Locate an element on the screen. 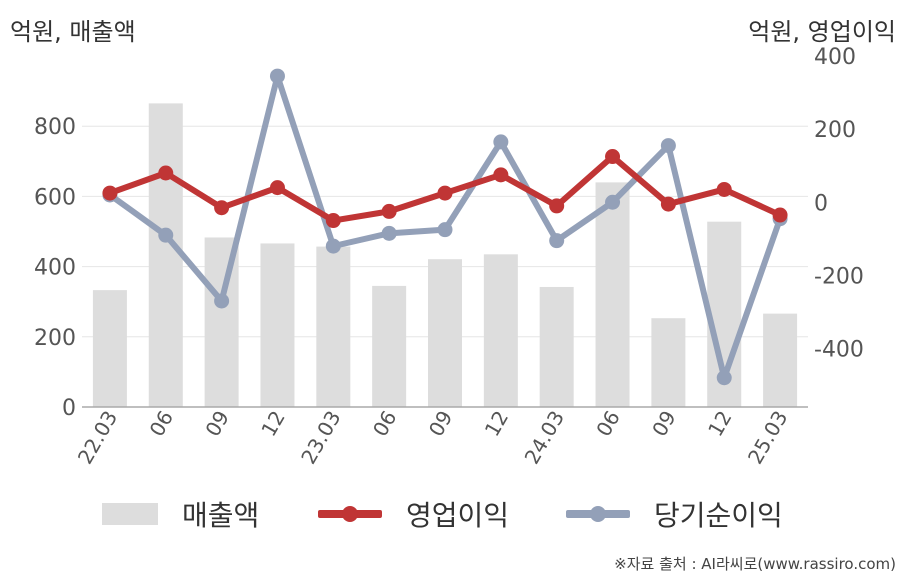 Image resolution: width=908 pixels, height=580 pixels. legend: 매출액 영업이익 당기순이익 is located at coordinates (454, 514).